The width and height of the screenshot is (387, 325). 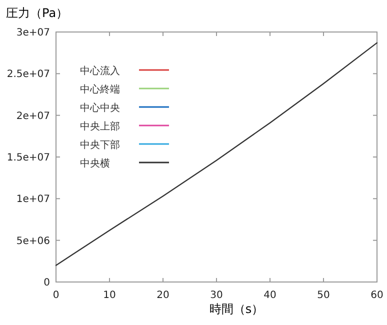 What do you see at coordinates (95, 164) in the screenshot?
I see `text: 中央横` at bounding box center [95, 164].